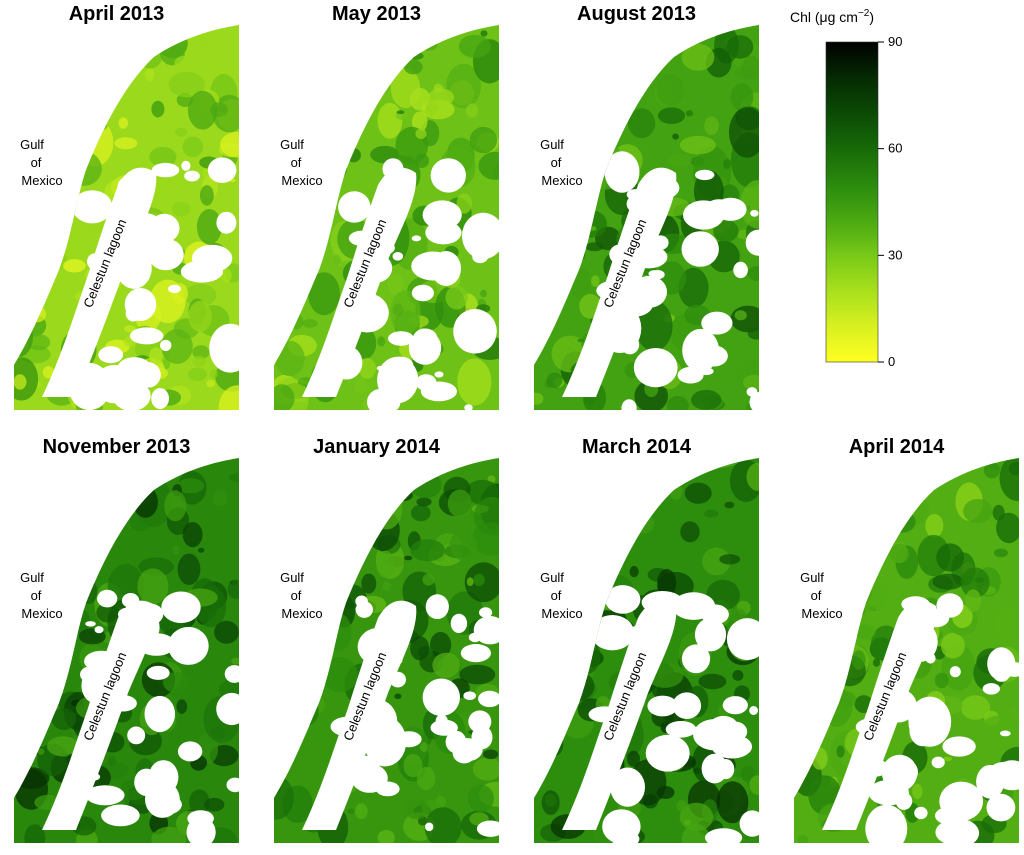 This screenshot has height=855, width=1024. Describe the element at coordinates (852, 202) in the screenshot. I see `colorbar-bar` at that location.